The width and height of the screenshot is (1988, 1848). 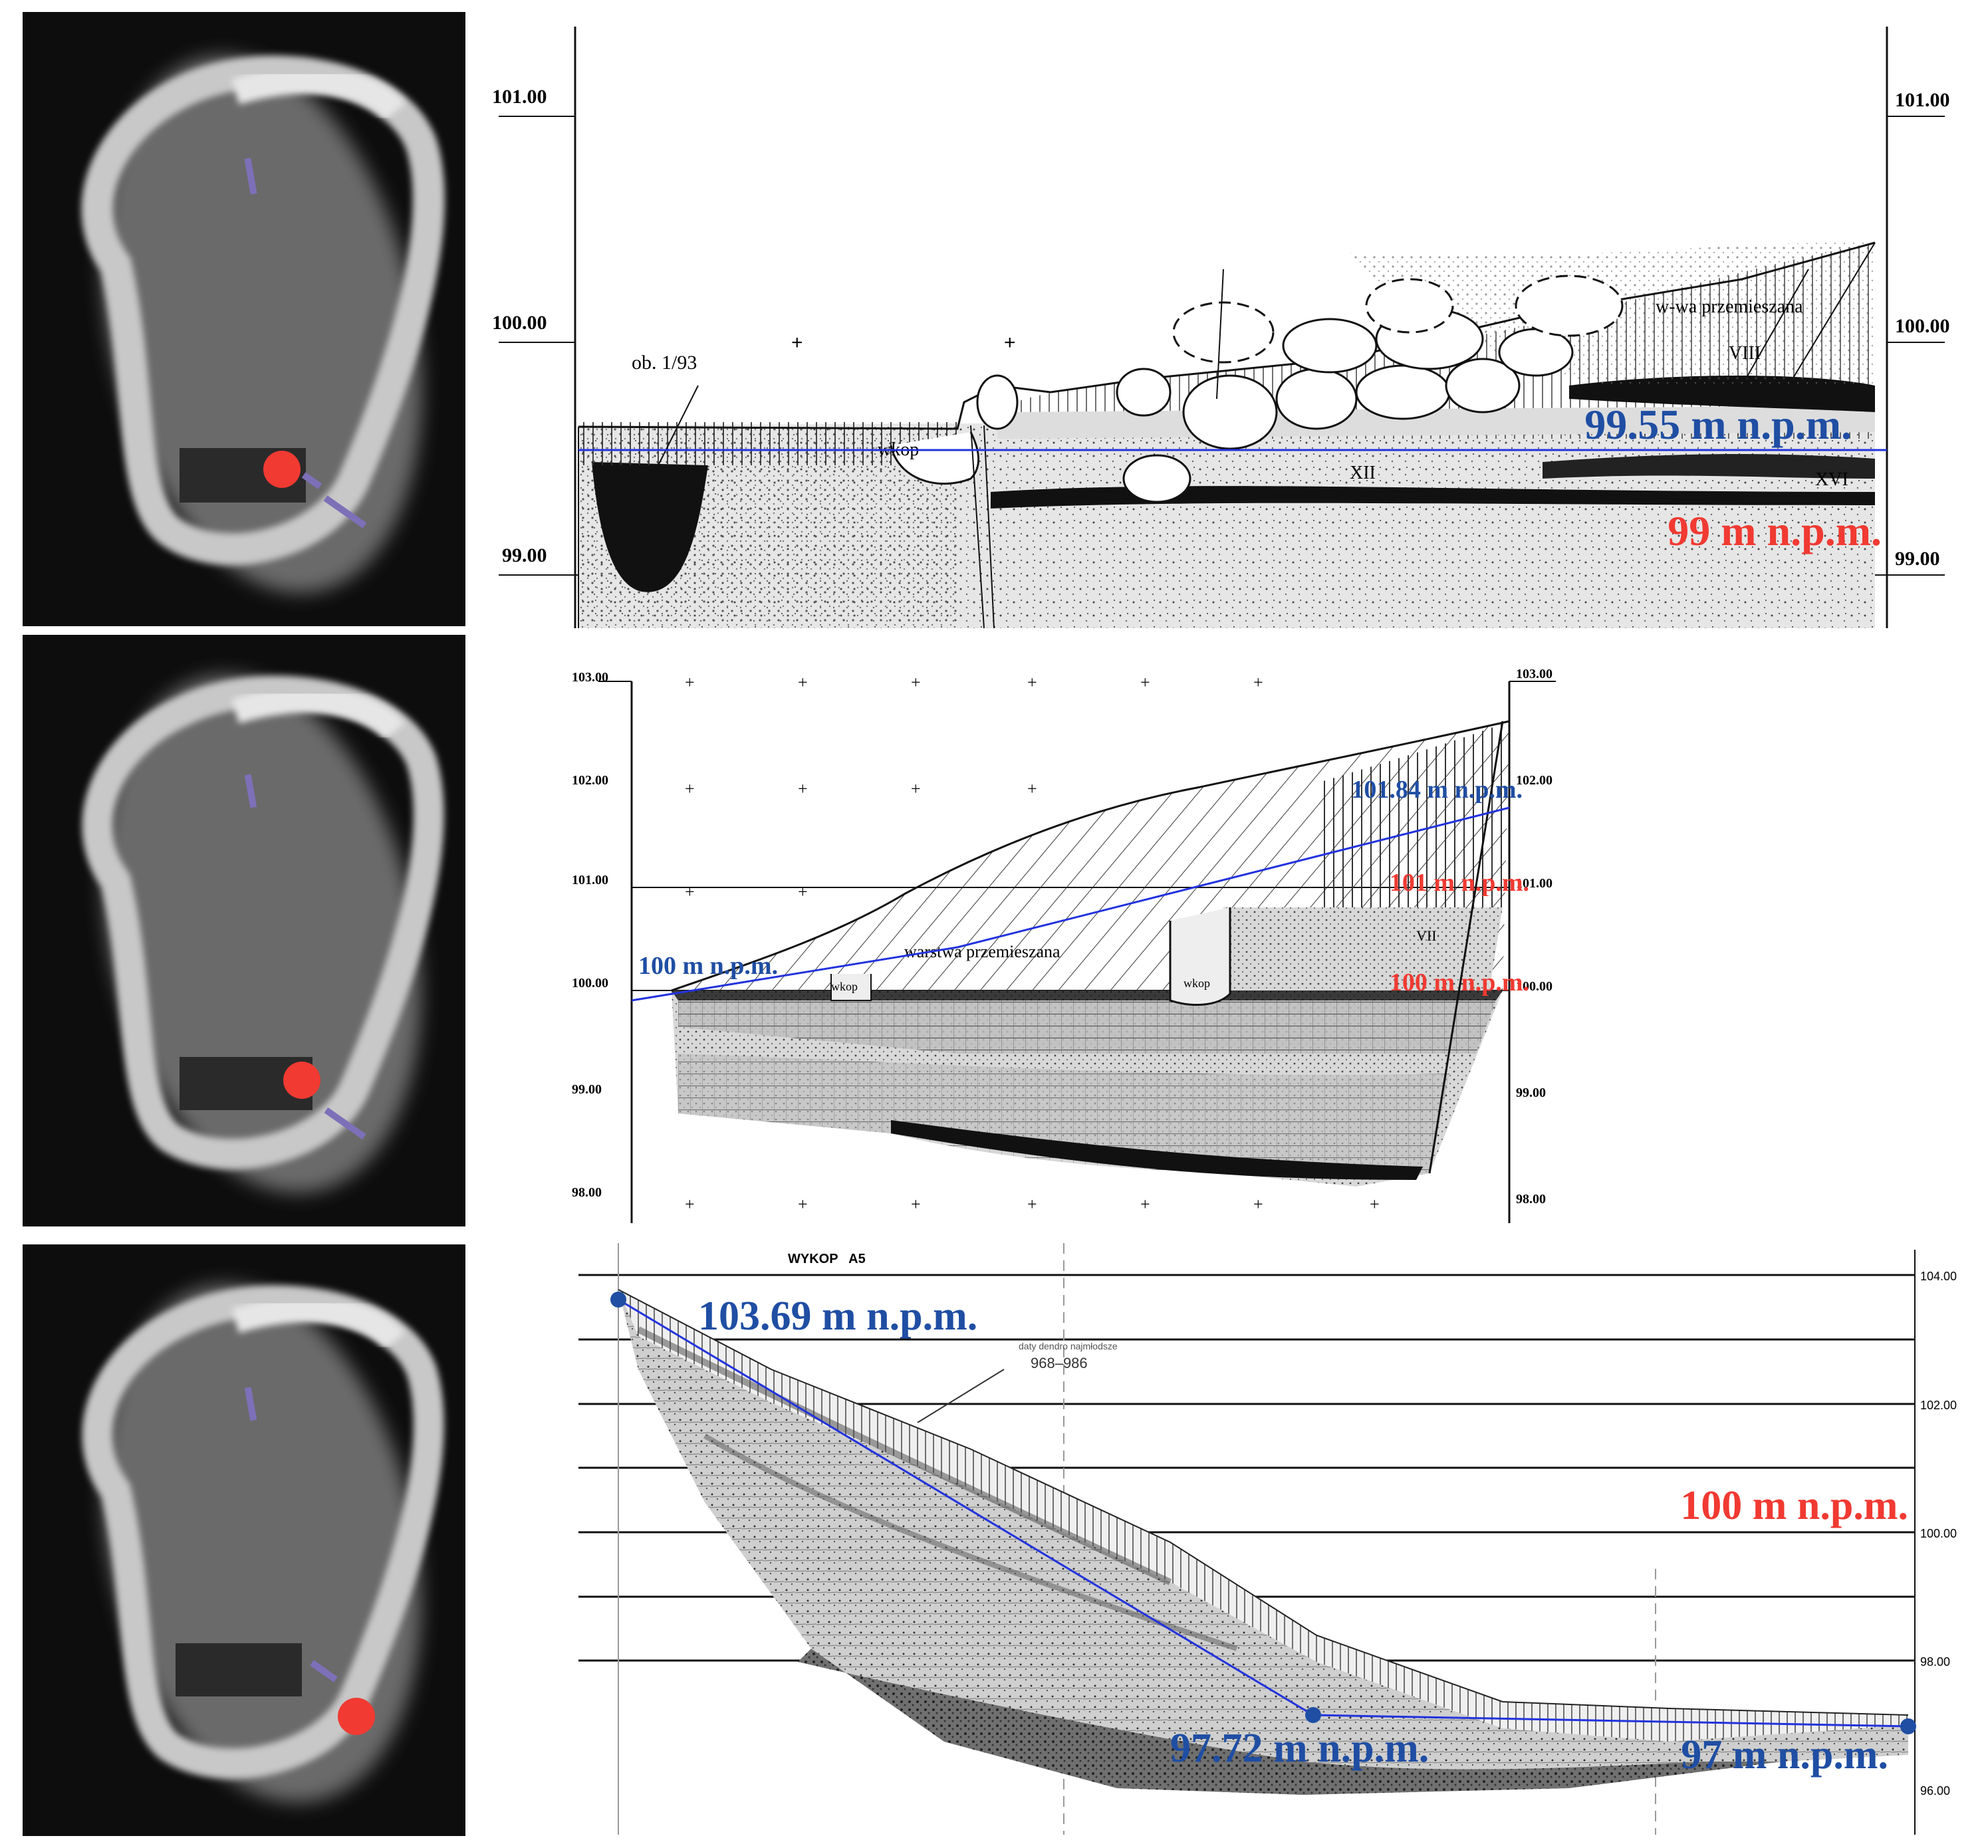 What do you see at coordinates (650, 527) in the screenshot?
I see `pit-feature` at bounding box center [650, 527].